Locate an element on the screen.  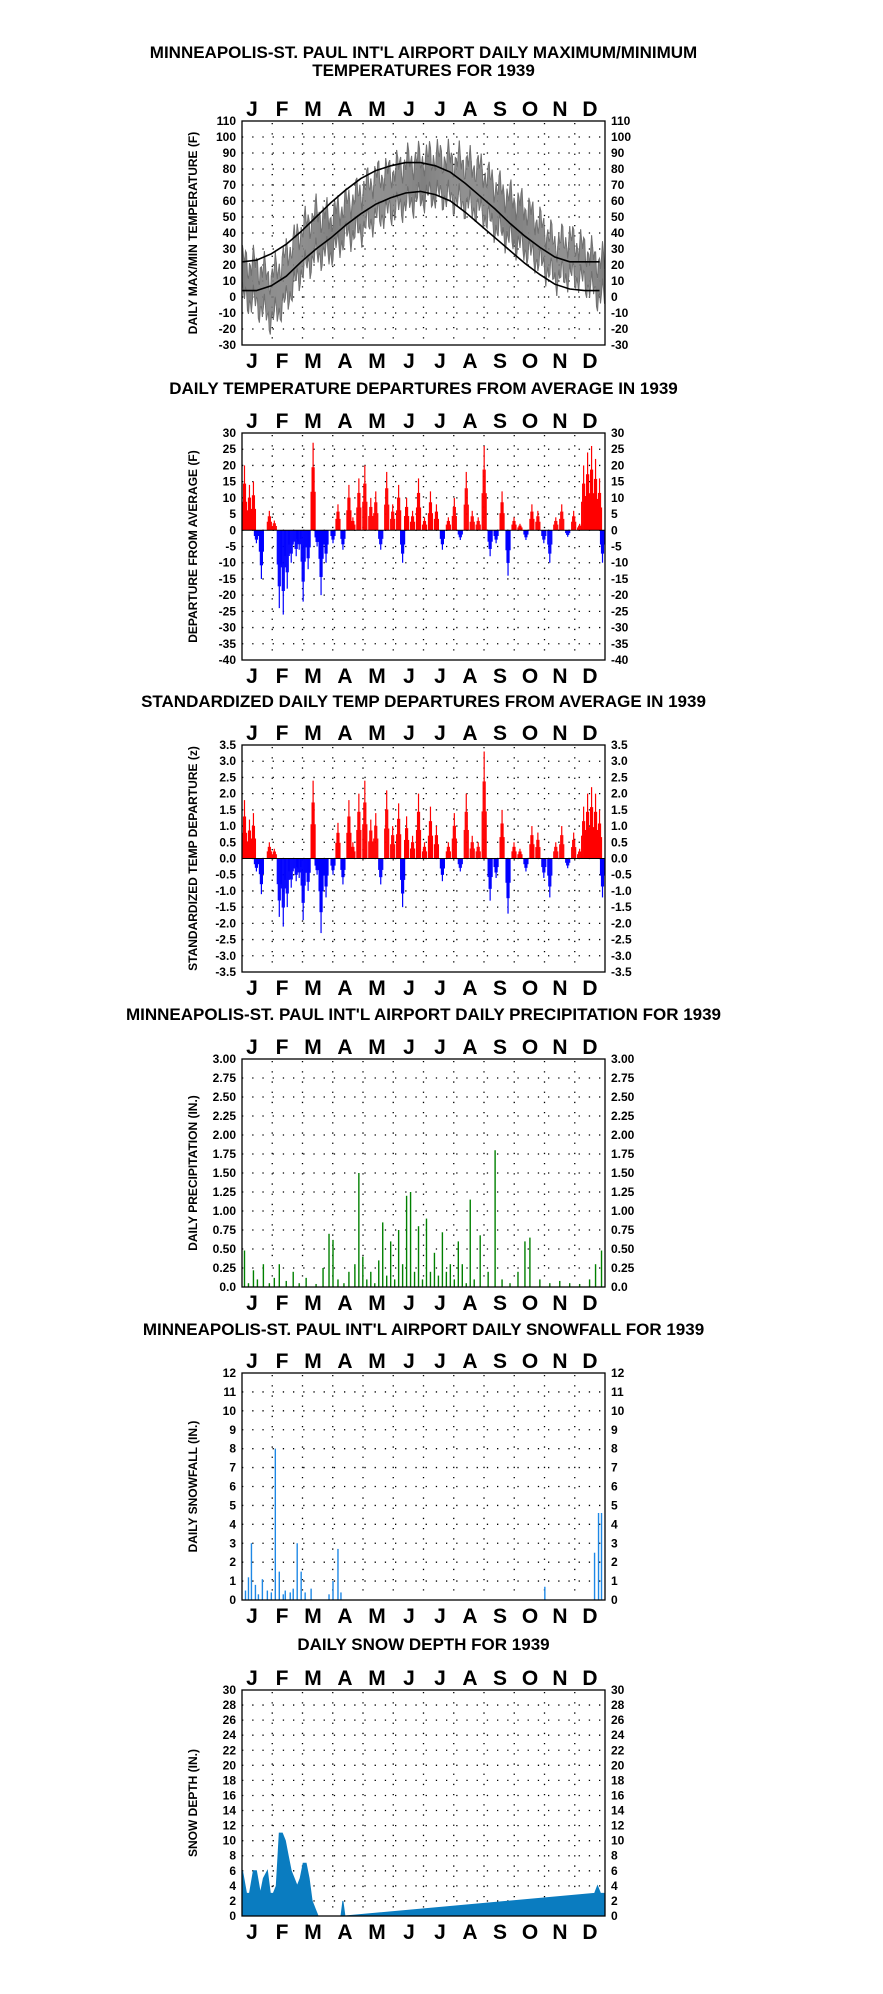
y-tick-right: -3.0 is located at coordinates (621, 956).